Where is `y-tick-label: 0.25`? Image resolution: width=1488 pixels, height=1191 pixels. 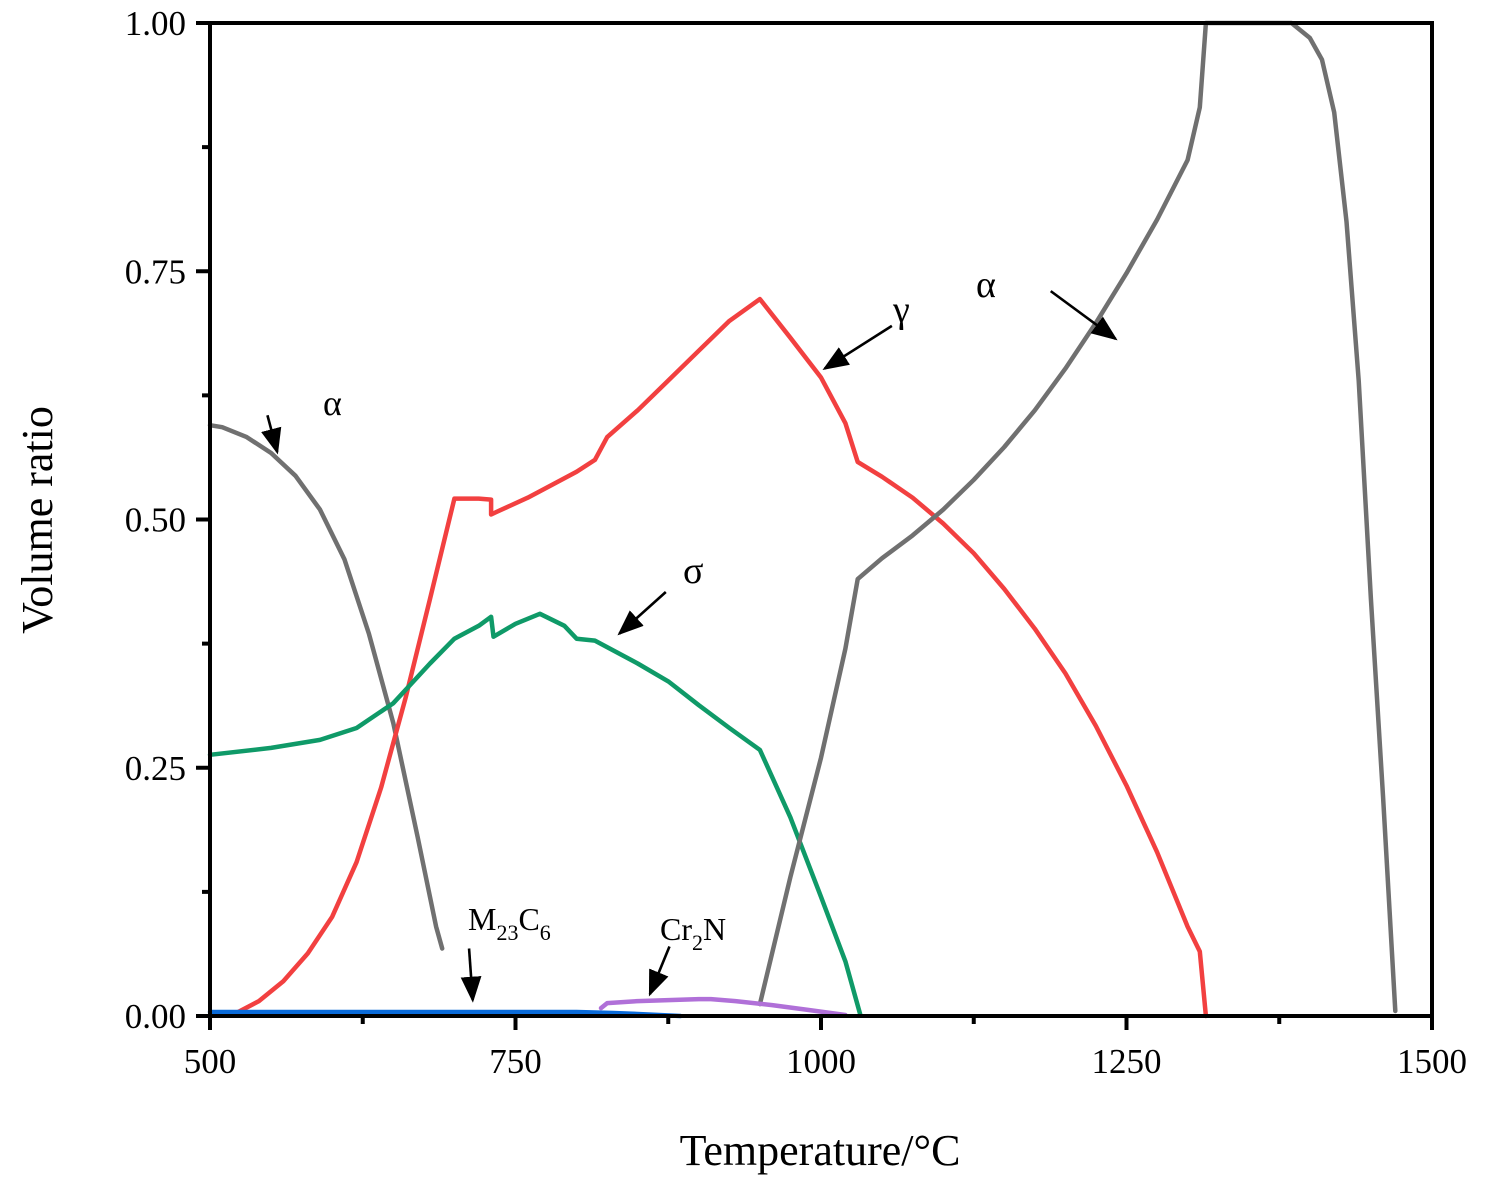 y-tick-label: 0.25 is located at coordinates (155, 768).